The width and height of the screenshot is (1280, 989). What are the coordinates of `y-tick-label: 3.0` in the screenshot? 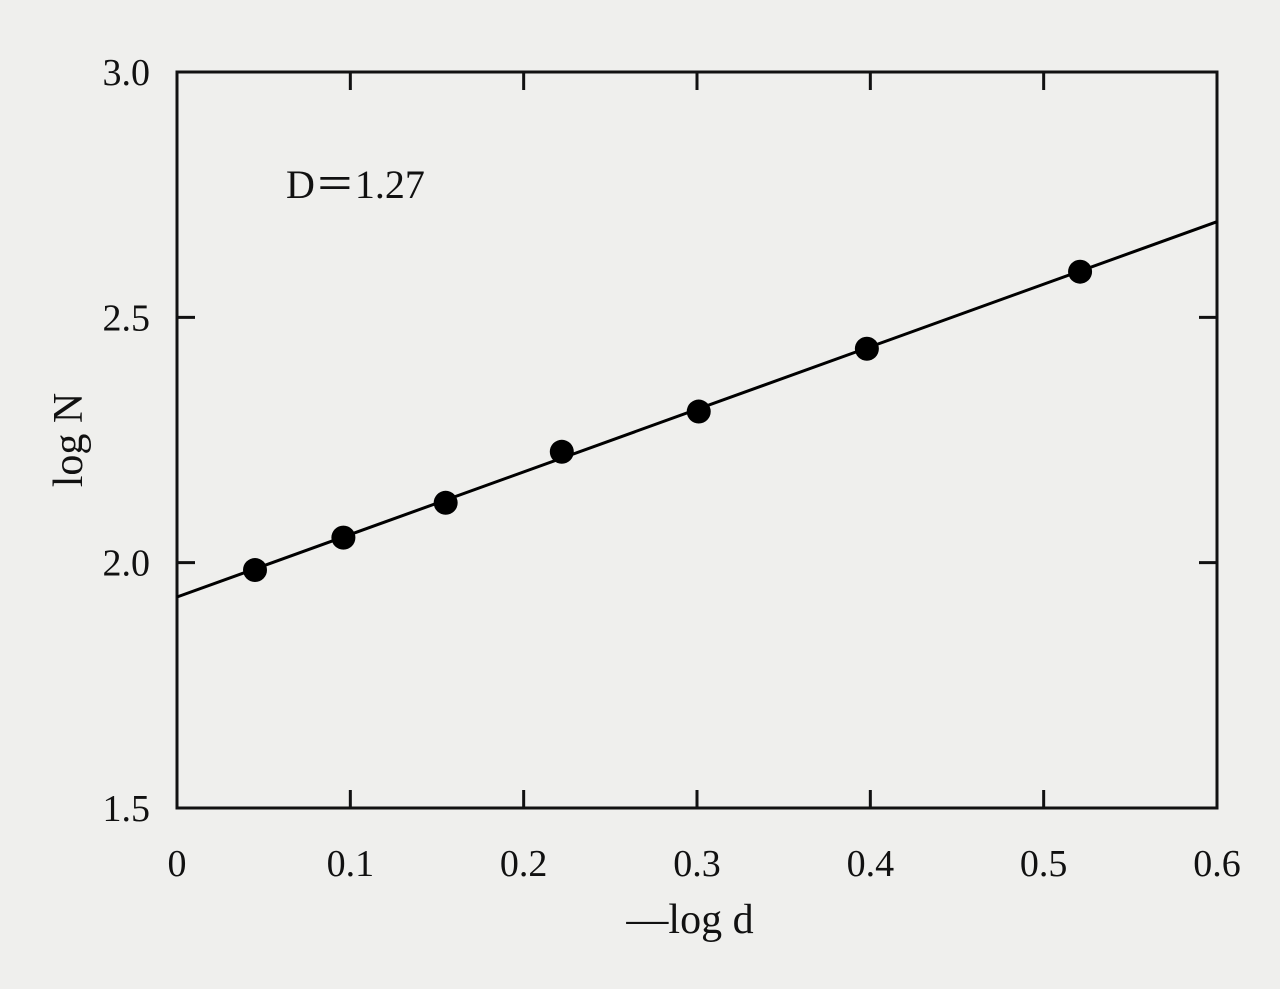 It's located at (127, 73).